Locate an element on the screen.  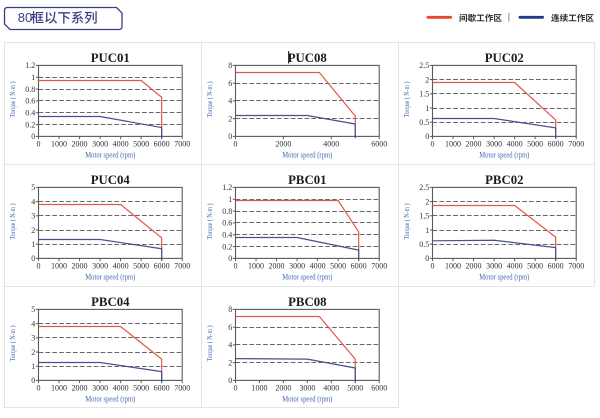
svg-text: PBC08 is located at coordinates (307, 302).